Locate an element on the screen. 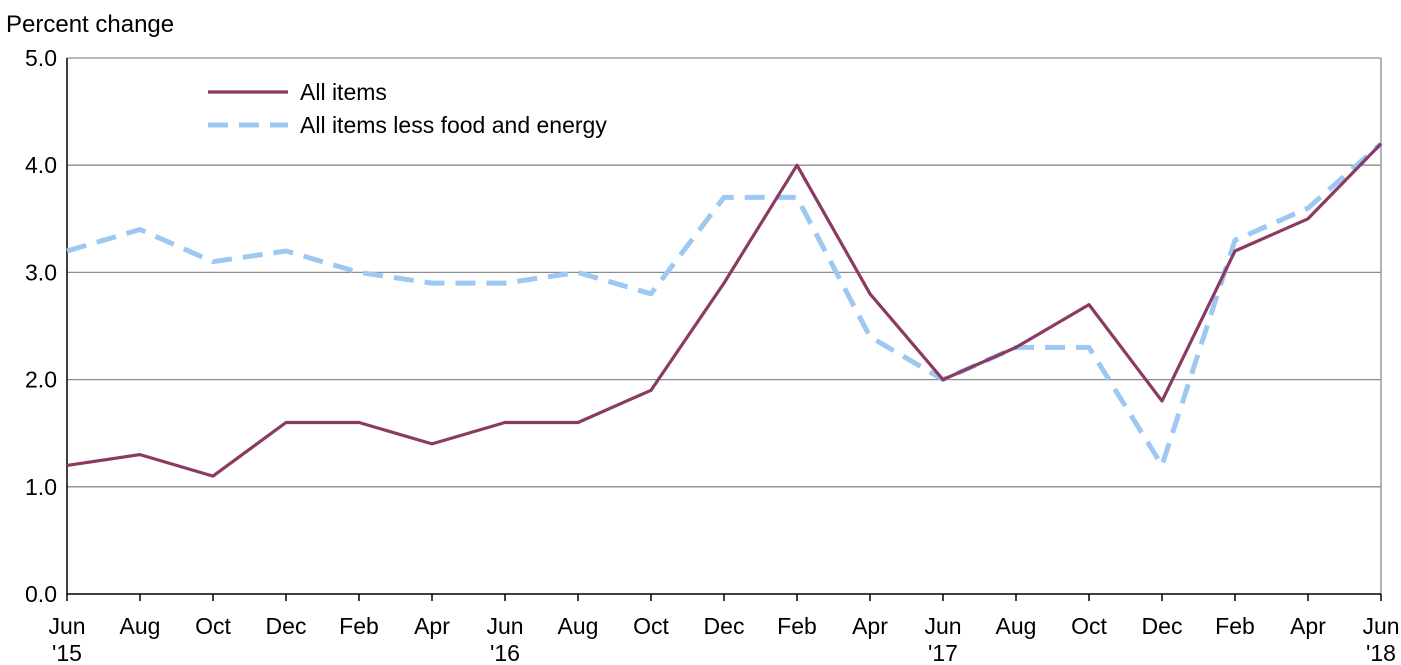  y-tick-label: 1.0 is located at coordinates (41, 487).